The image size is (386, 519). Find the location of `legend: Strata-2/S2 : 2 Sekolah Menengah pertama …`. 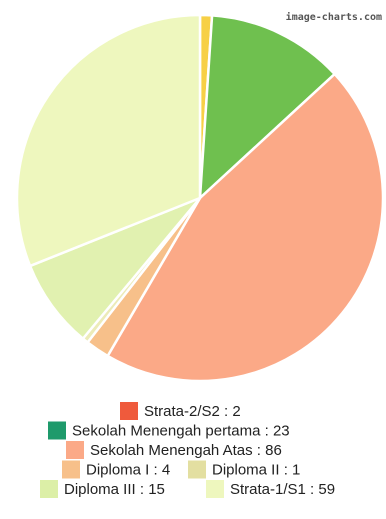

legend: Strata-2/S2 : 2 Sekolah Menengah pertama … is located at coordinates (187, 450).